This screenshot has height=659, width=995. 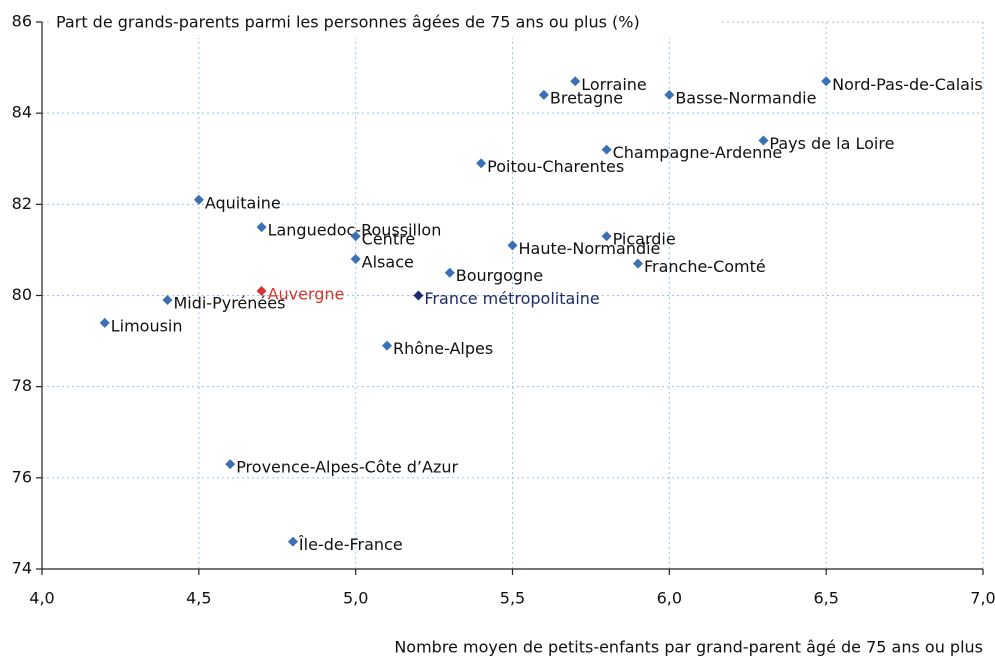 What do you see at coordinates (389, 239) in the screenshot?
I see `point-label: Centre` at bounding box center [389, 239].